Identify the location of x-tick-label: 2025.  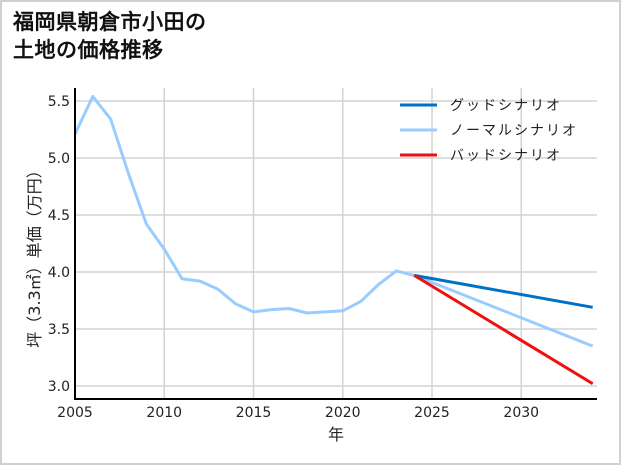
(432, 413).